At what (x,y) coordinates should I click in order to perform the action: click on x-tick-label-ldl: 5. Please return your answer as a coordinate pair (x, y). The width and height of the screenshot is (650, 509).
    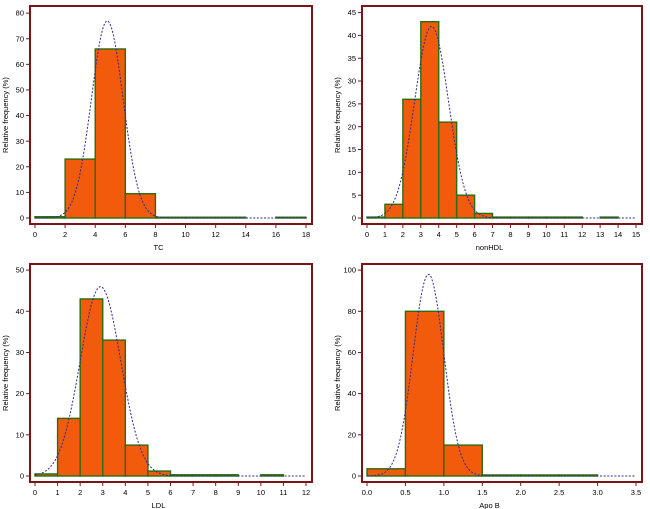
    Looking at the image, I should click on (148, 492).